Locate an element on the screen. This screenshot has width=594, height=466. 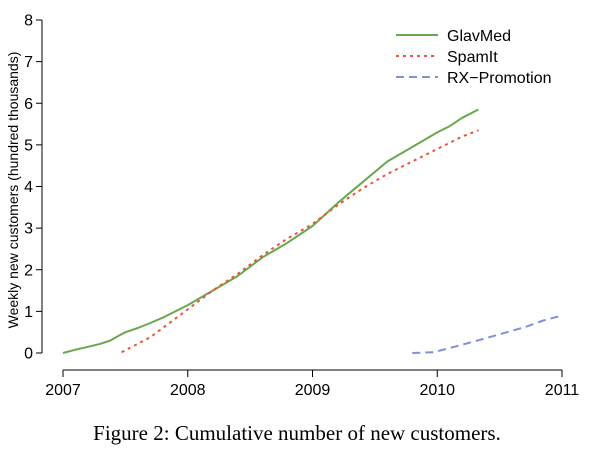
legend-label: SpamIt is located at coordinates (472, 57).